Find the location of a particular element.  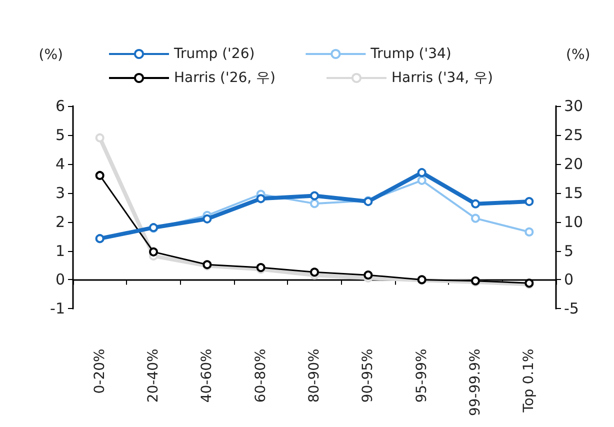

y-tick-label: 2 is located at coordinates (60, 221).